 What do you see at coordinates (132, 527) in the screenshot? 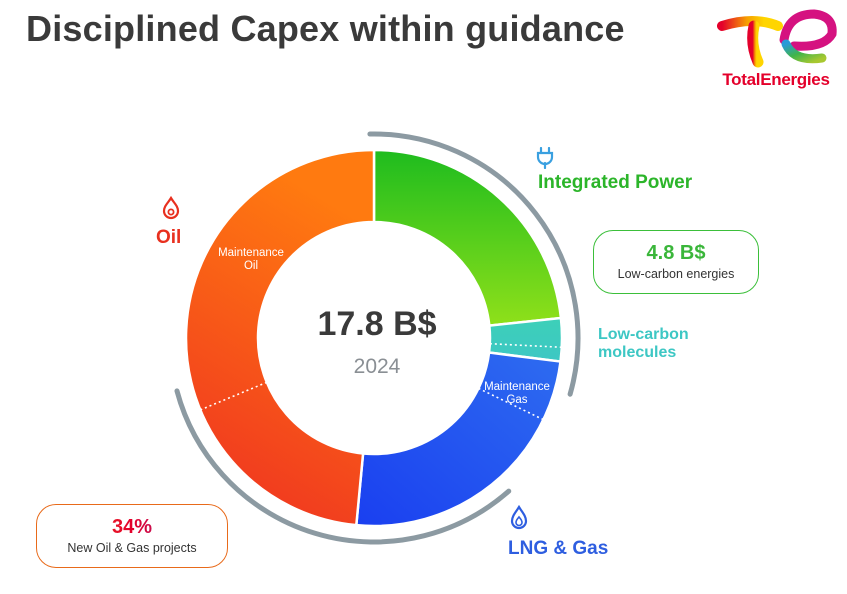
I see `new-oil-gas-callout-value: 34%` at bounding box center [132, 527].